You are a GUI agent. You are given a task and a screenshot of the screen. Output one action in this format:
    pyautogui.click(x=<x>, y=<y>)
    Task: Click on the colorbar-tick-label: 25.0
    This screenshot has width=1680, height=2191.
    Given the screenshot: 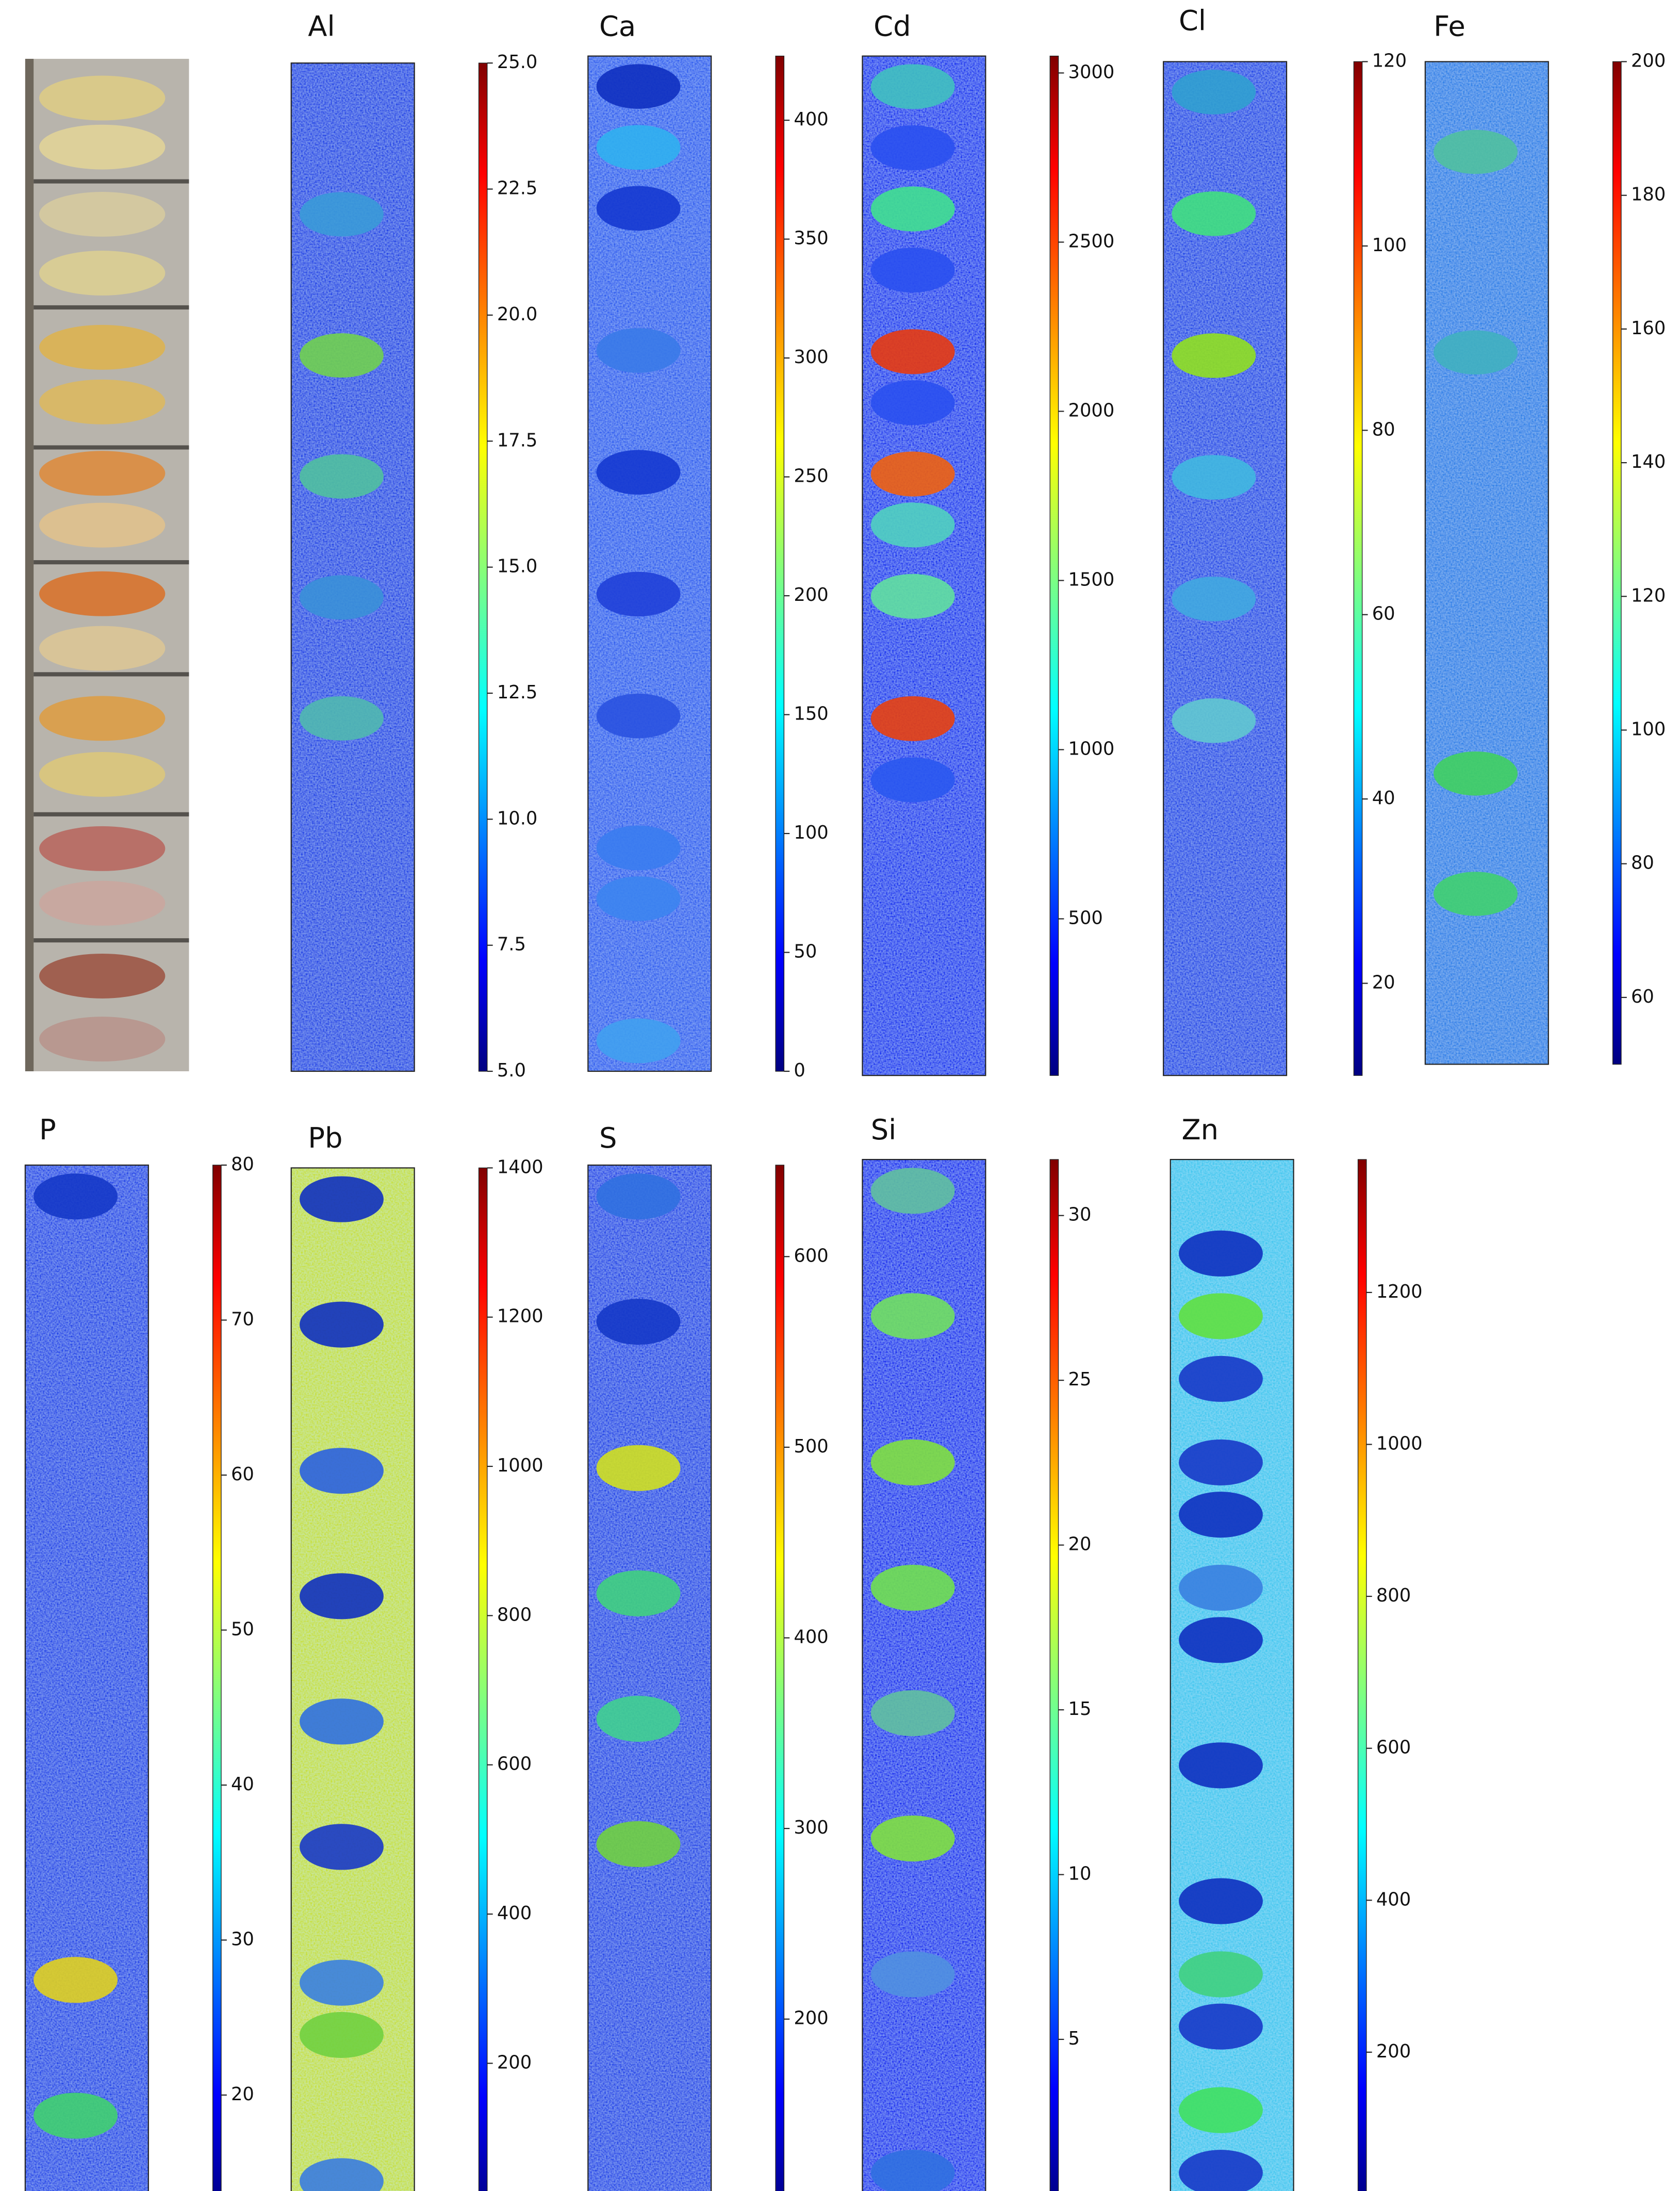 What is the action you would take?
    pyautogui.click(x=517, y=62)
    